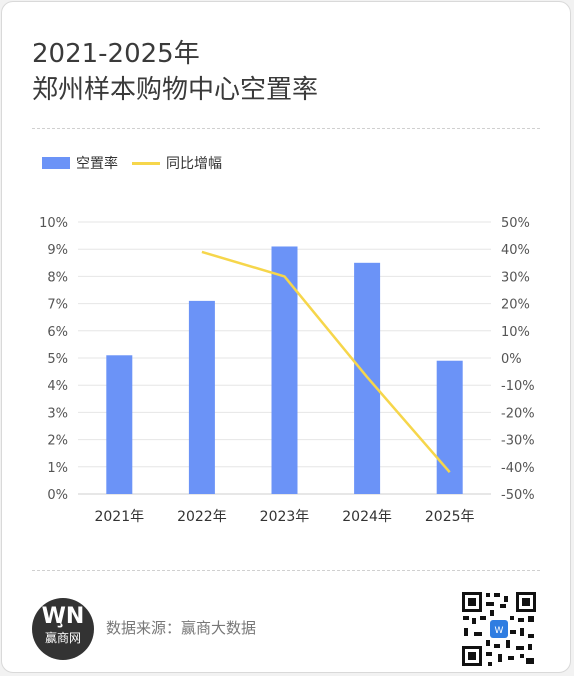  I want to click on x-tick-label: 2025年, so click(450, 517).